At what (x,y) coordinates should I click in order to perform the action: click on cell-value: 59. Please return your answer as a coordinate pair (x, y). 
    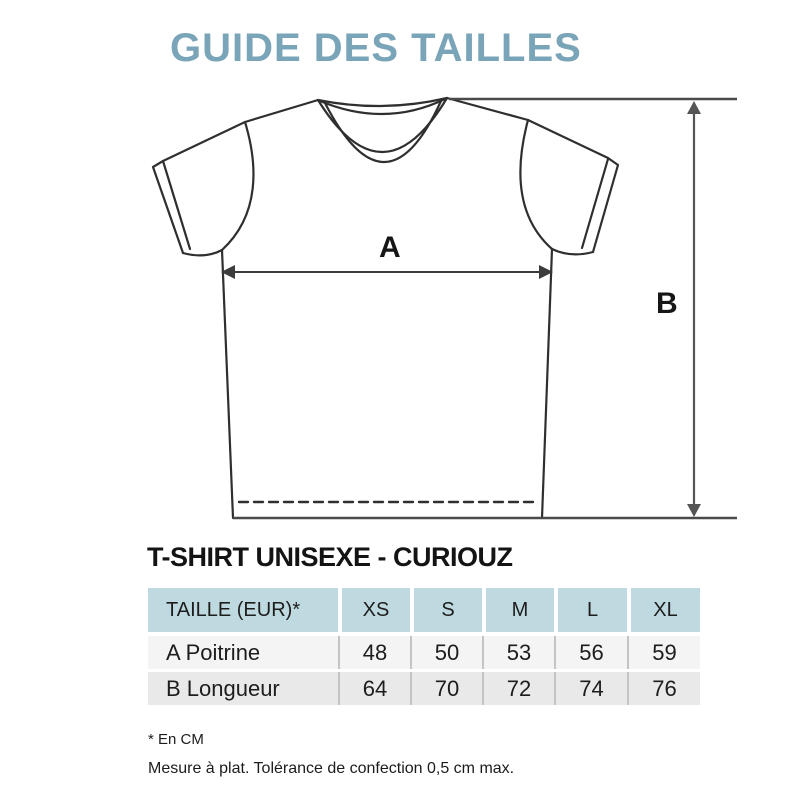
    Looking at the image, I should click on (663, 652).